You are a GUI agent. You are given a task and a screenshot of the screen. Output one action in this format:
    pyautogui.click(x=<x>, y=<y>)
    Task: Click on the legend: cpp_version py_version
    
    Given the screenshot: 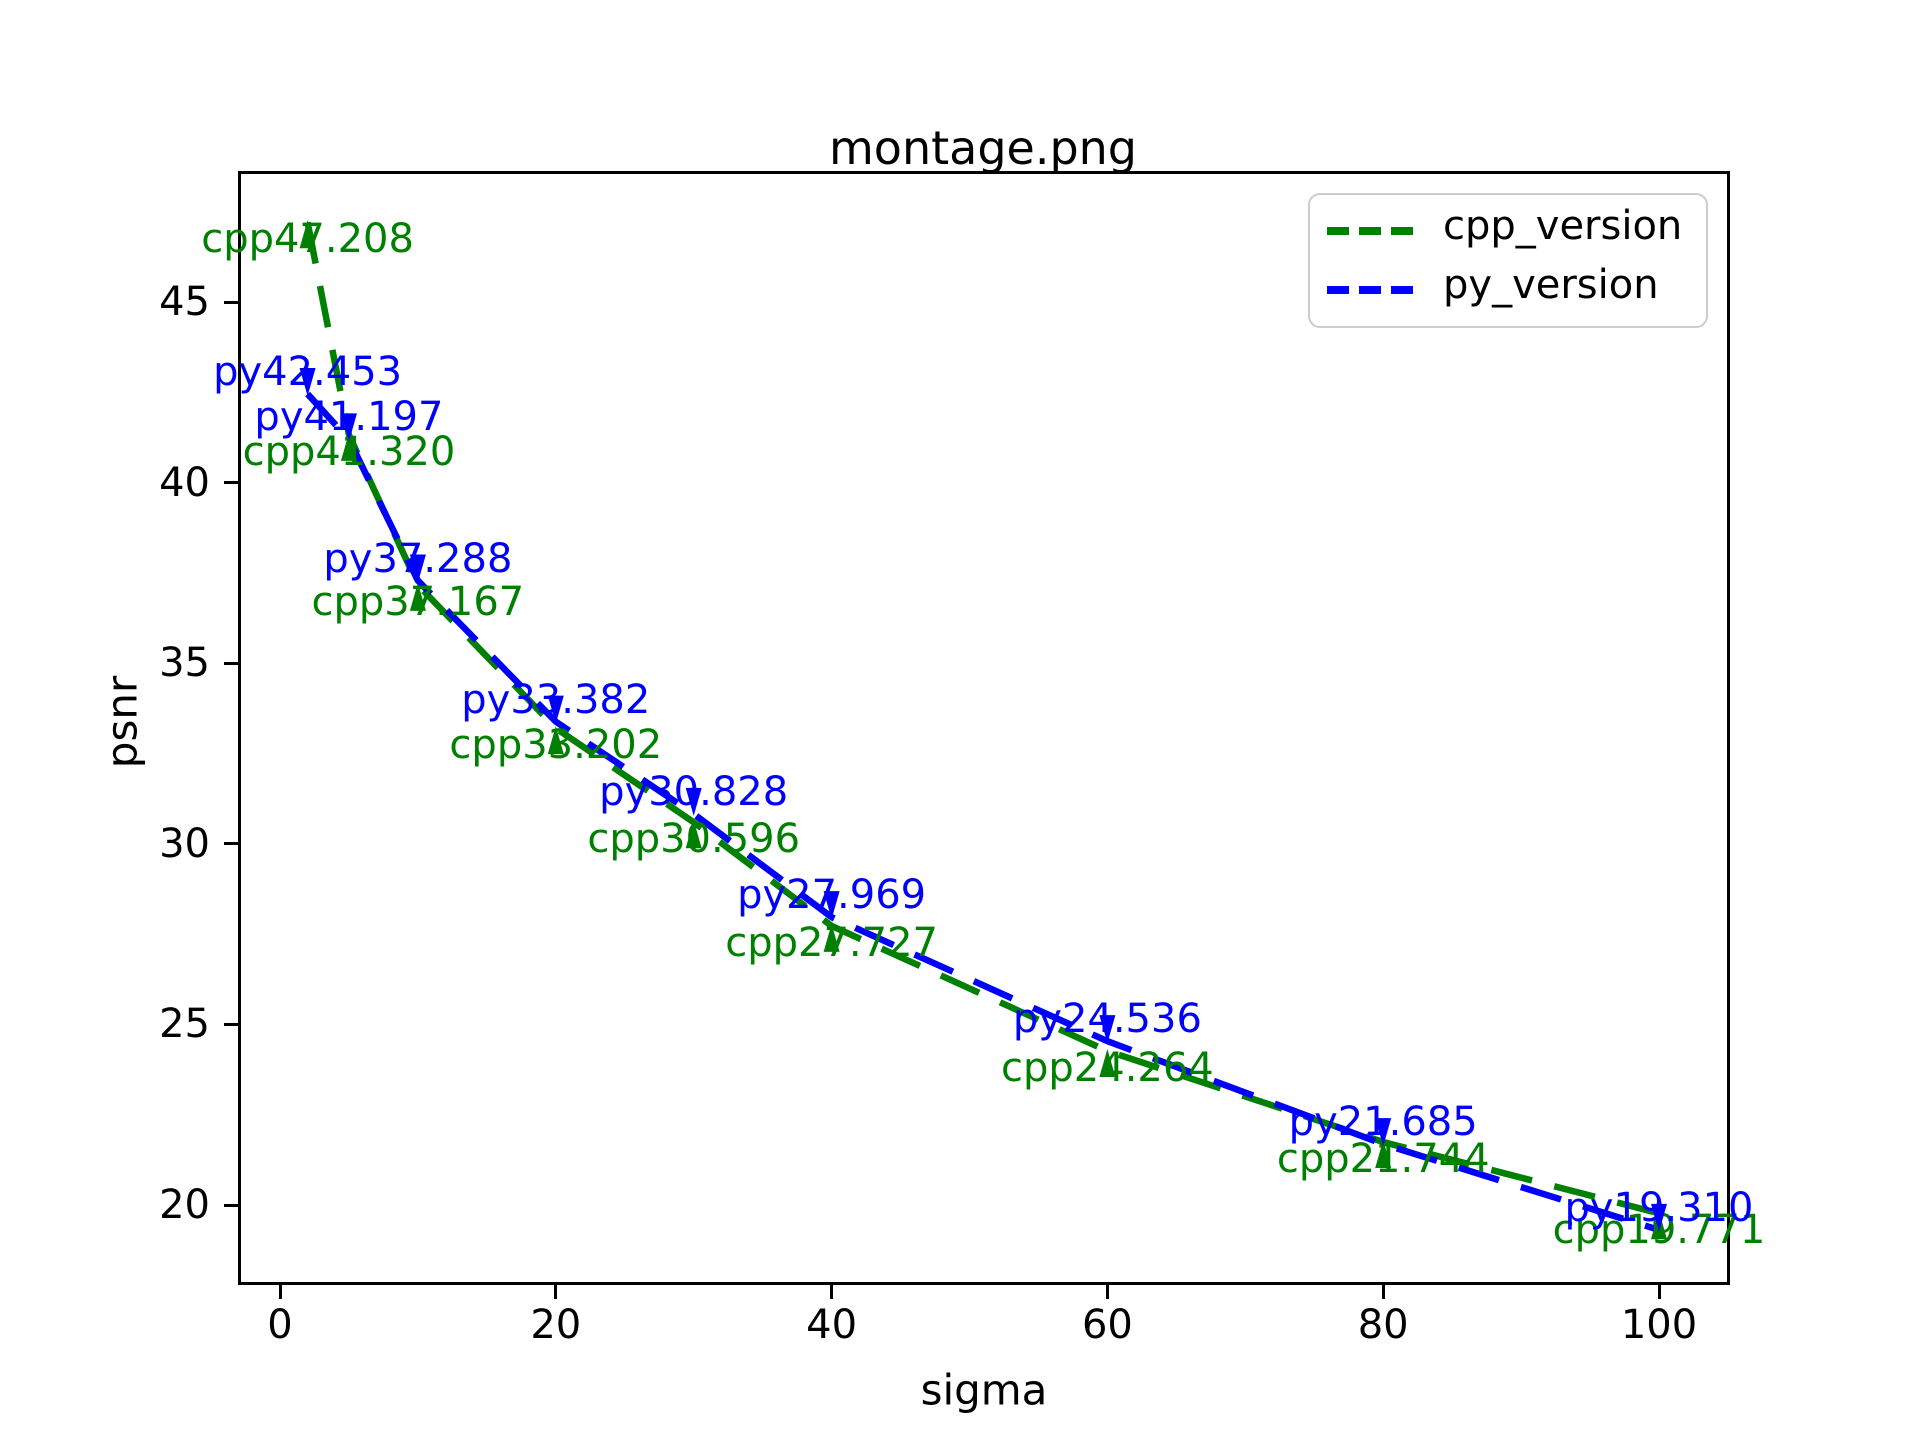 What is the action you would take?
    pyautogui.click(x=1508, y=260)
    